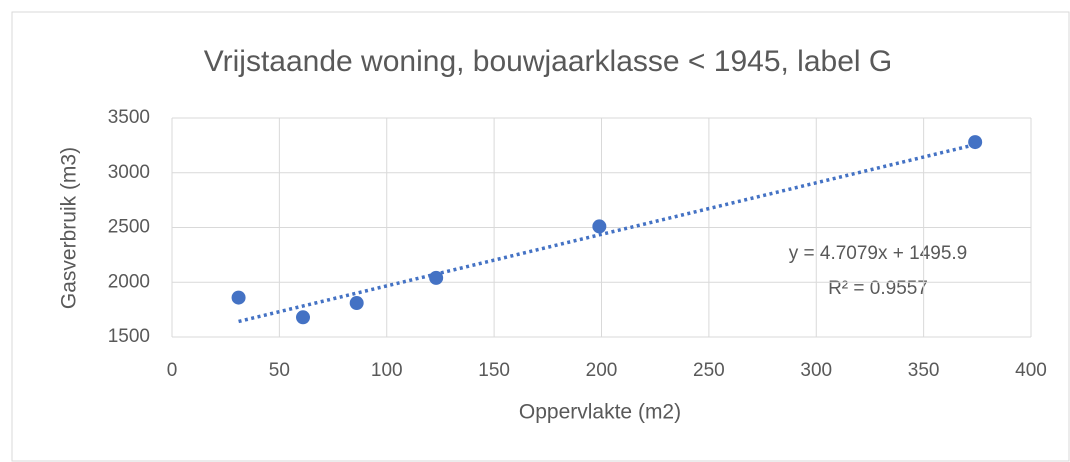 This screenshot has height=462, width=1070. Describe the element at coordinates (924, 370) in the screenshot. I see `x-tick-label: 350` at that location.